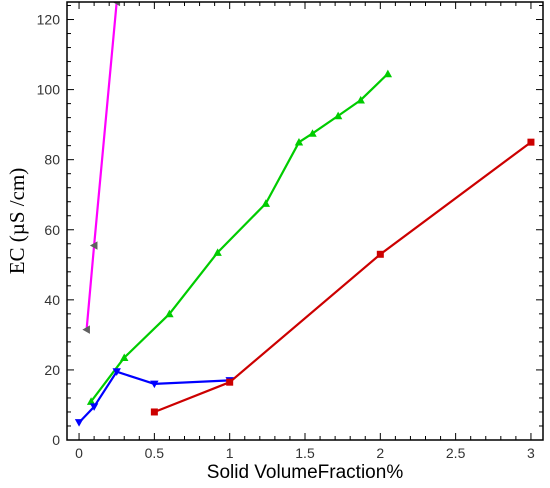 The width and height of the screenshot is (550, 488). Describe the element at coordinates (52, 160) in the screenshot. I see `y-tick-label: 80` at that location.